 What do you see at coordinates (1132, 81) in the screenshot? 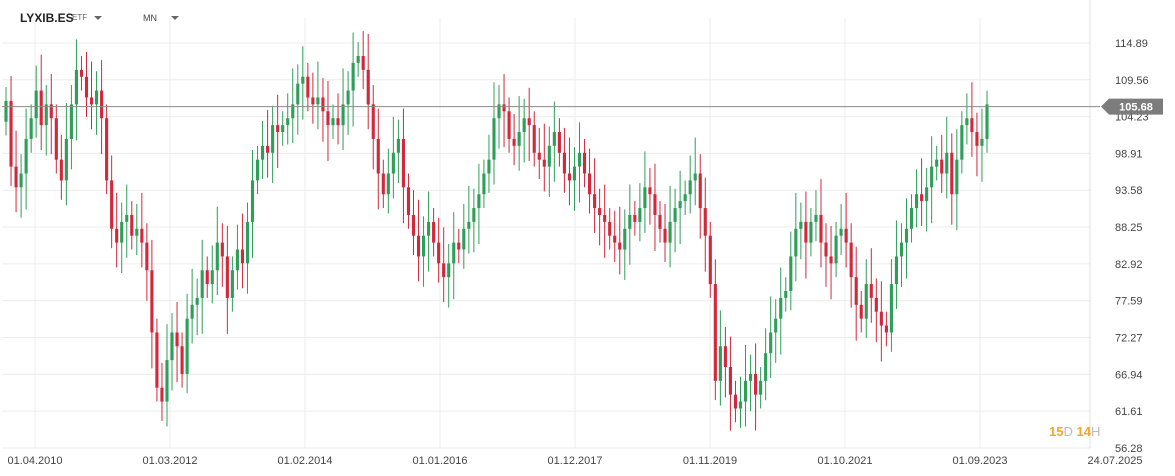
I see `y-tick-label: 109.56` at bounding box center [1132, 81].